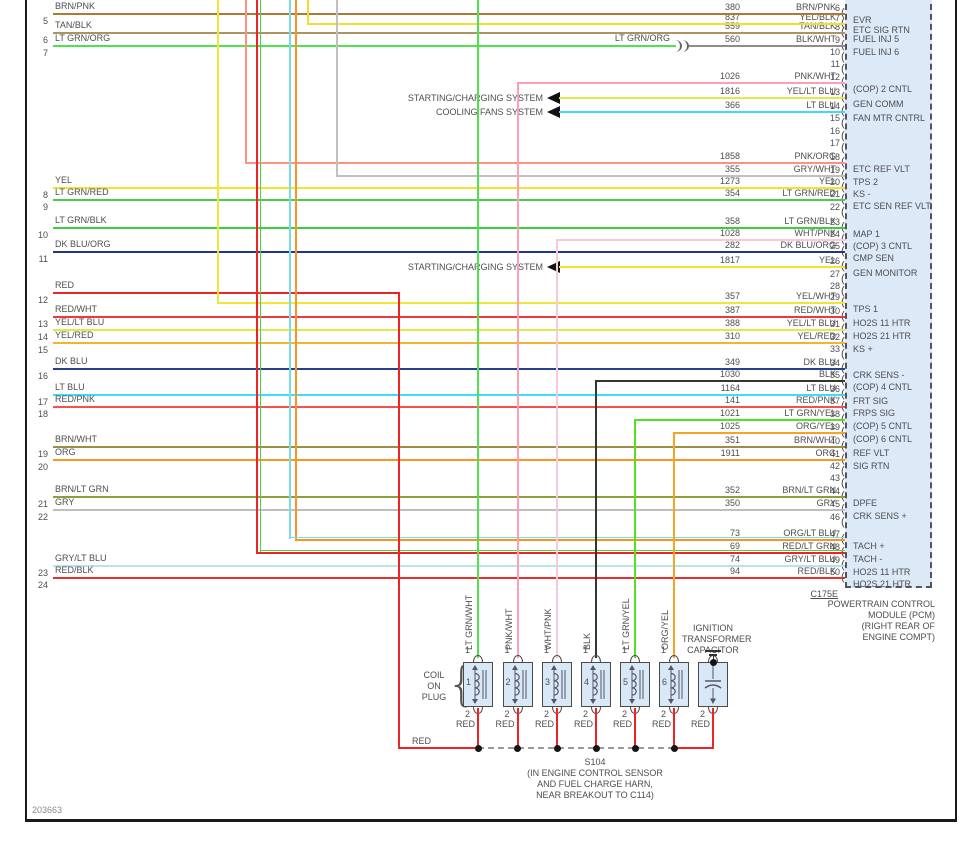 The height and width of the screenshot is (846, 980). Describe the element at coordinates (815, 400) in the screenshot. I see `wire-color-label: RED/PNK` at that location.